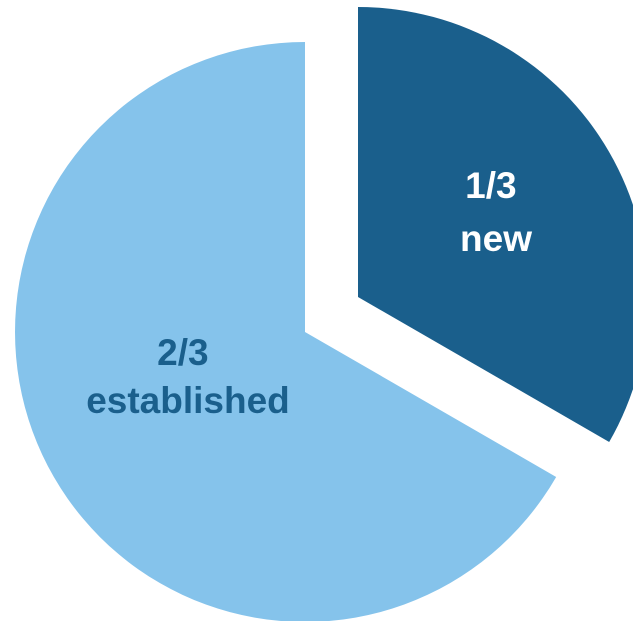 Image resolution: width=633 pixels, height=621 pixels. What do you see at coordinates (188, 376) in the screenshot?
I see `slice-label-established: 2/3 established` at bounding box center [188, 376].